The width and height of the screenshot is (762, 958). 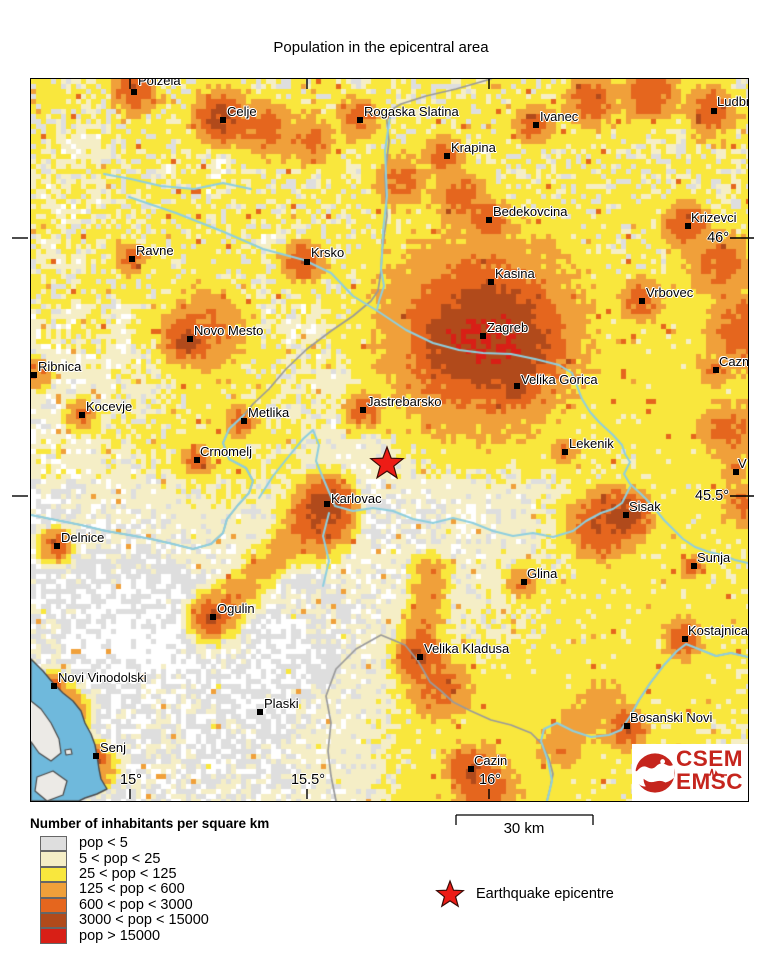 I want to click on city-label: Cazin, so click(x=491, y=760).